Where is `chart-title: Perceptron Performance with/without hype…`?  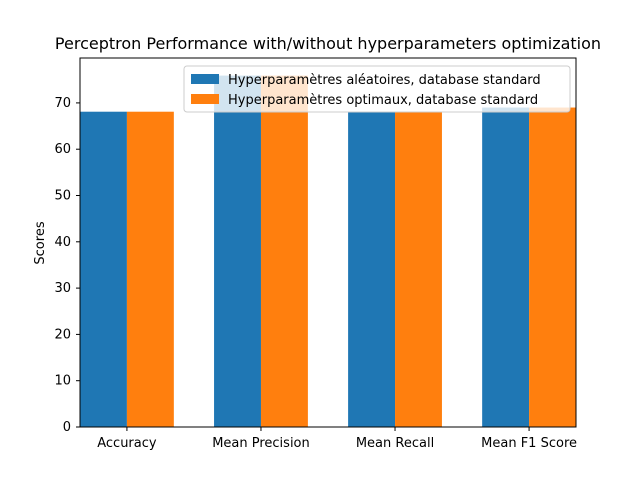 chart-title: Perceptron Performance with/without hype… is located at coordinates (328, 43).